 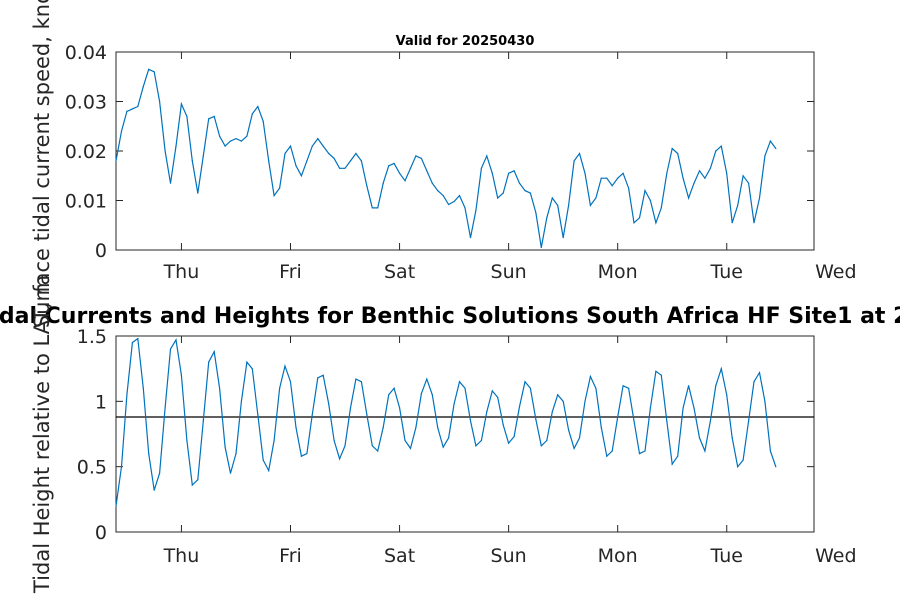 I want to click on y-tick-label: 0.04, so click(x=86, y=53).